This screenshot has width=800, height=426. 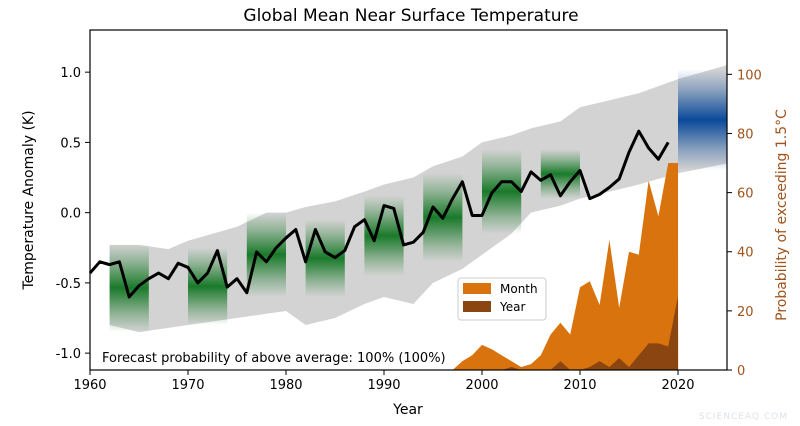 I want to click on chart-title: Global Mean Near Surface Temperature, so click(x=410, y=16).